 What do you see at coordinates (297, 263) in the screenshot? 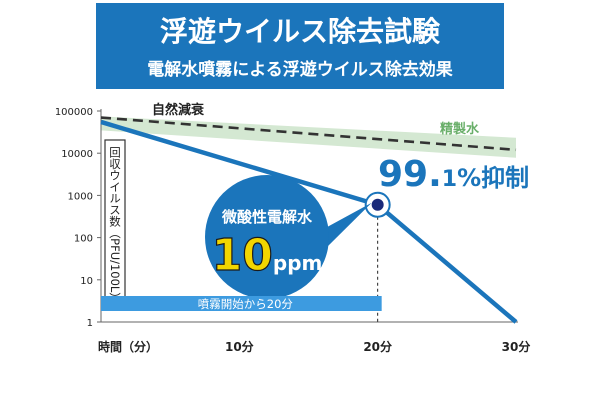
I see `bubble-unit: ppm` at bounding box center [297, 263].